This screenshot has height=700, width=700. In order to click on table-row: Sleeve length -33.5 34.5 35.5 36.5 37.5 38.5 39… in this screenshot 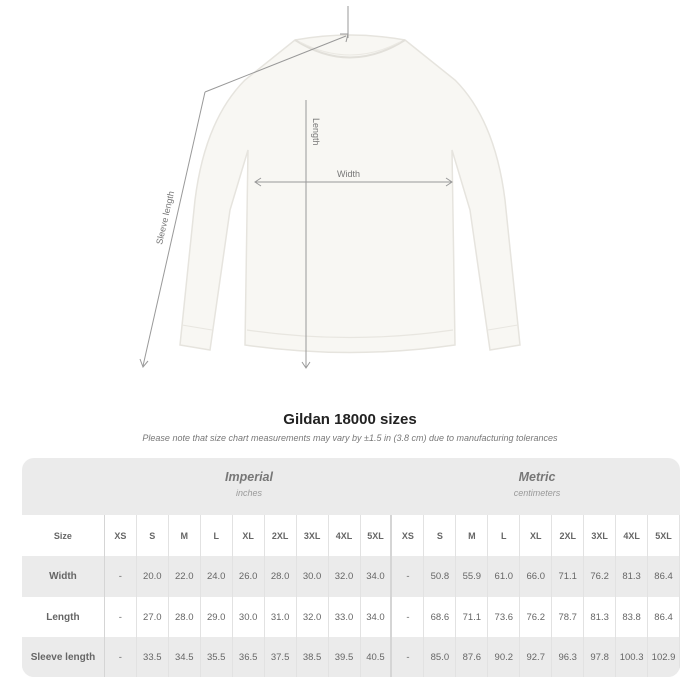, I will do `click(351, 657)`.